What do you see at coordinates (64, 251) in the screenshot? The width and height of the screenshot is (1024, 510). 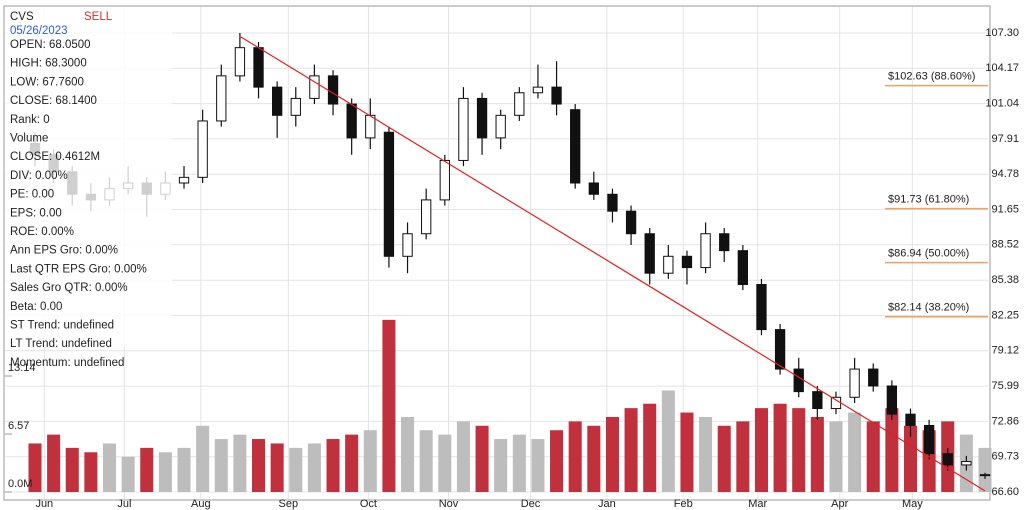 I see `info-line: Ann EPS Gro: 0.00%` at bounding box center [64, 251].